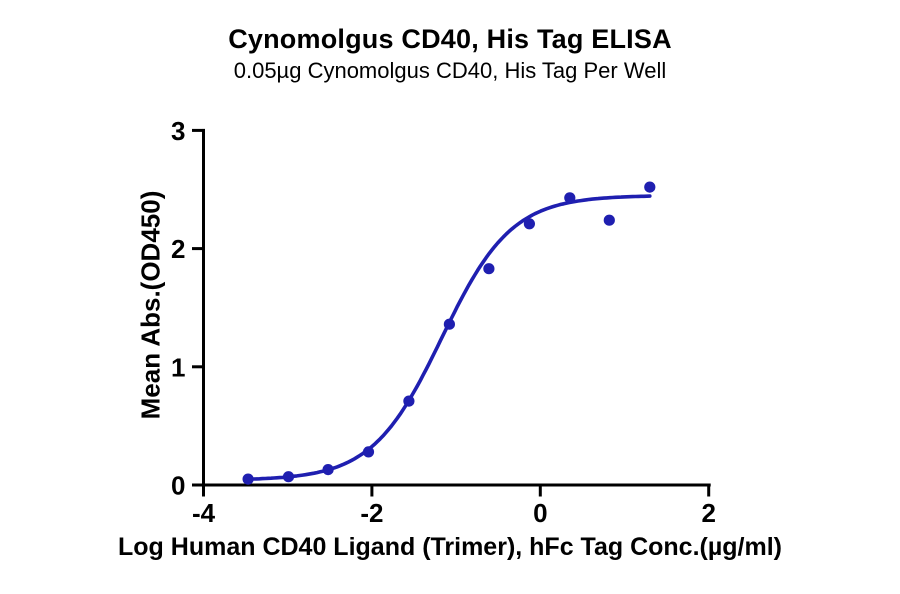 The width and height of the screenshot is (900, 594). What do you see at coordinates (371, 513) in the screenshot?
I see `x-tick-label: -2` at bounding box center [371, 513].